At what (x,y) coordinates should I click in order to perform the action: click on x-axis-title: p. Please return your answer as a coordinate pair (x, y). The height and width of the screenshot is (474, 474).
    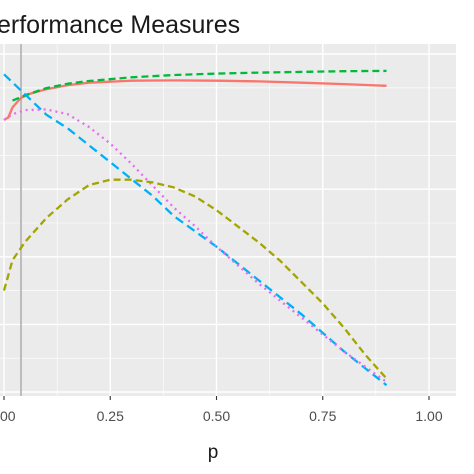
    Looking at the image, I should click on (213, 452).